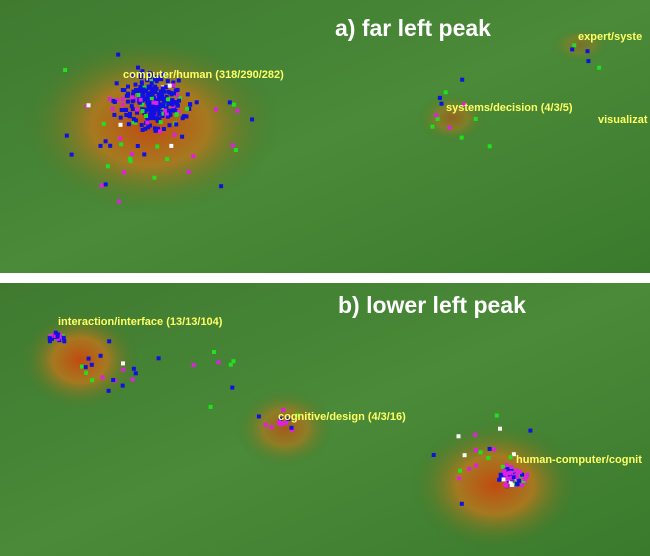 This screenshot has width=650, height=556. What do you see at coordinates (342, 417) in the screenshot?
I see `cluster-label: cognitive/design (4/3/16)` at bounding box center [342, 417].